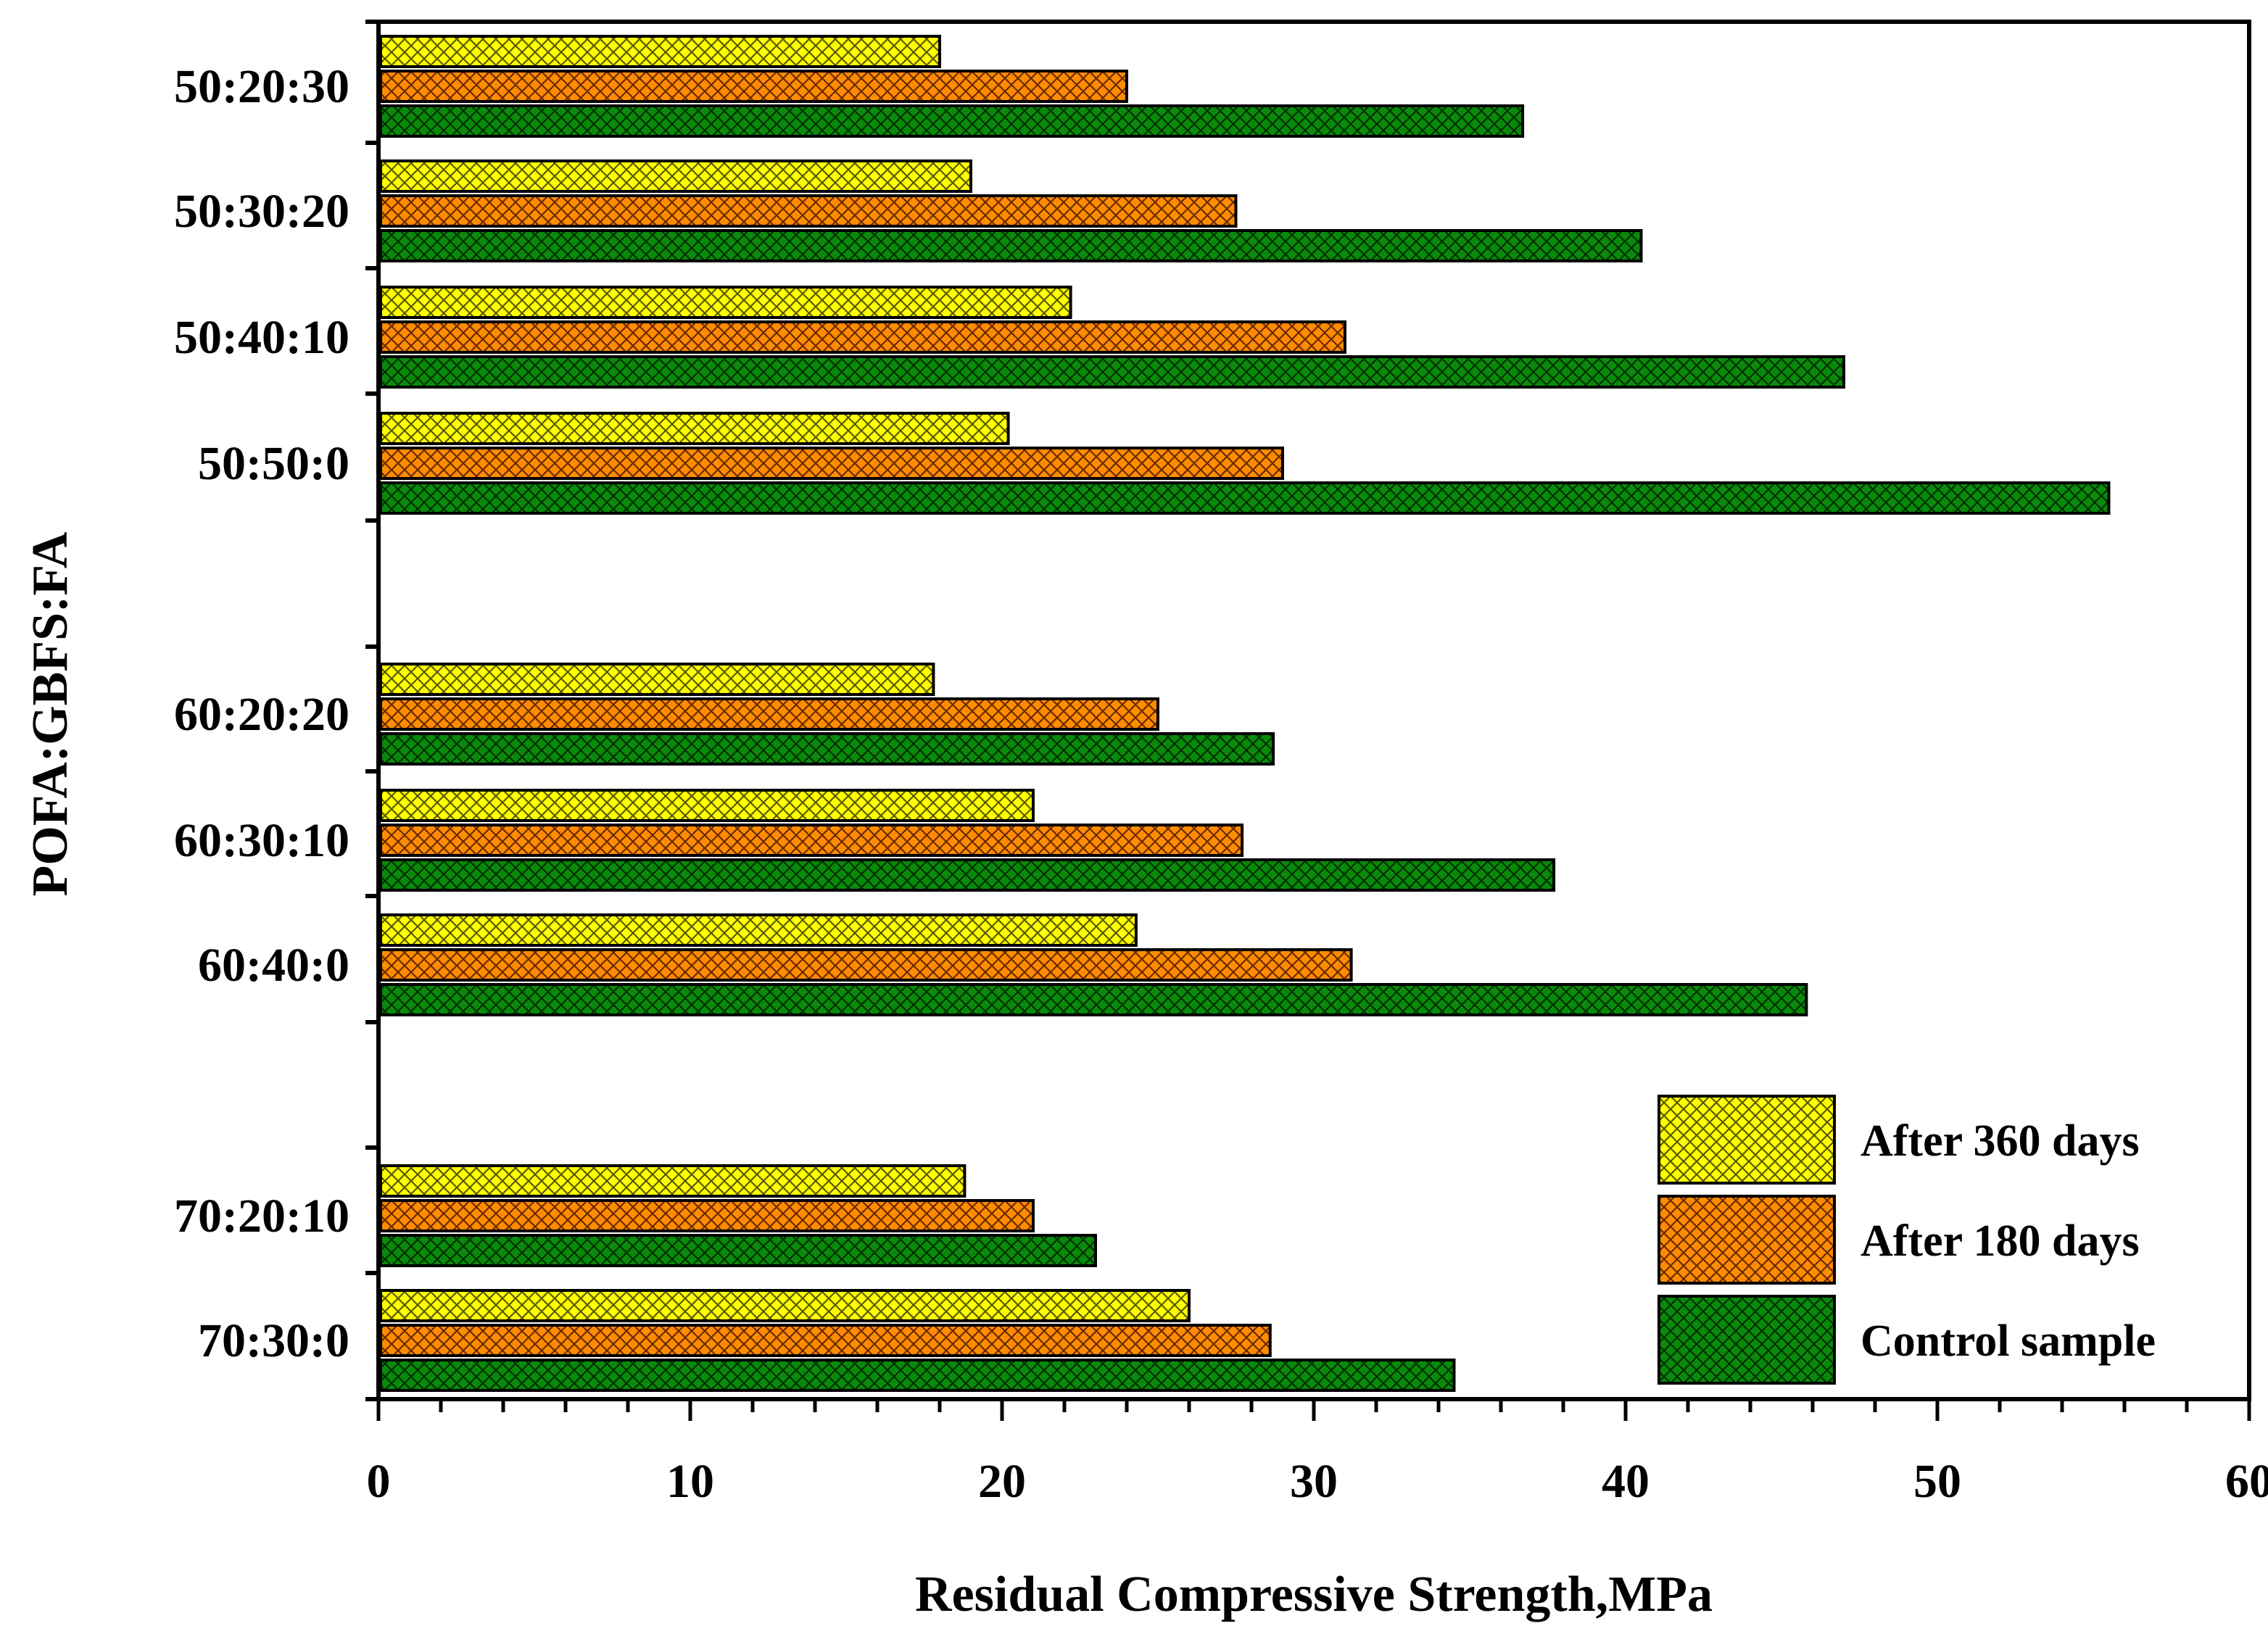 This screenshot has height=1642, width=2268. Describe the element at coordinates (952, 121) in the screenshot. I see `bar-50-20-30-control-sample` at that location.